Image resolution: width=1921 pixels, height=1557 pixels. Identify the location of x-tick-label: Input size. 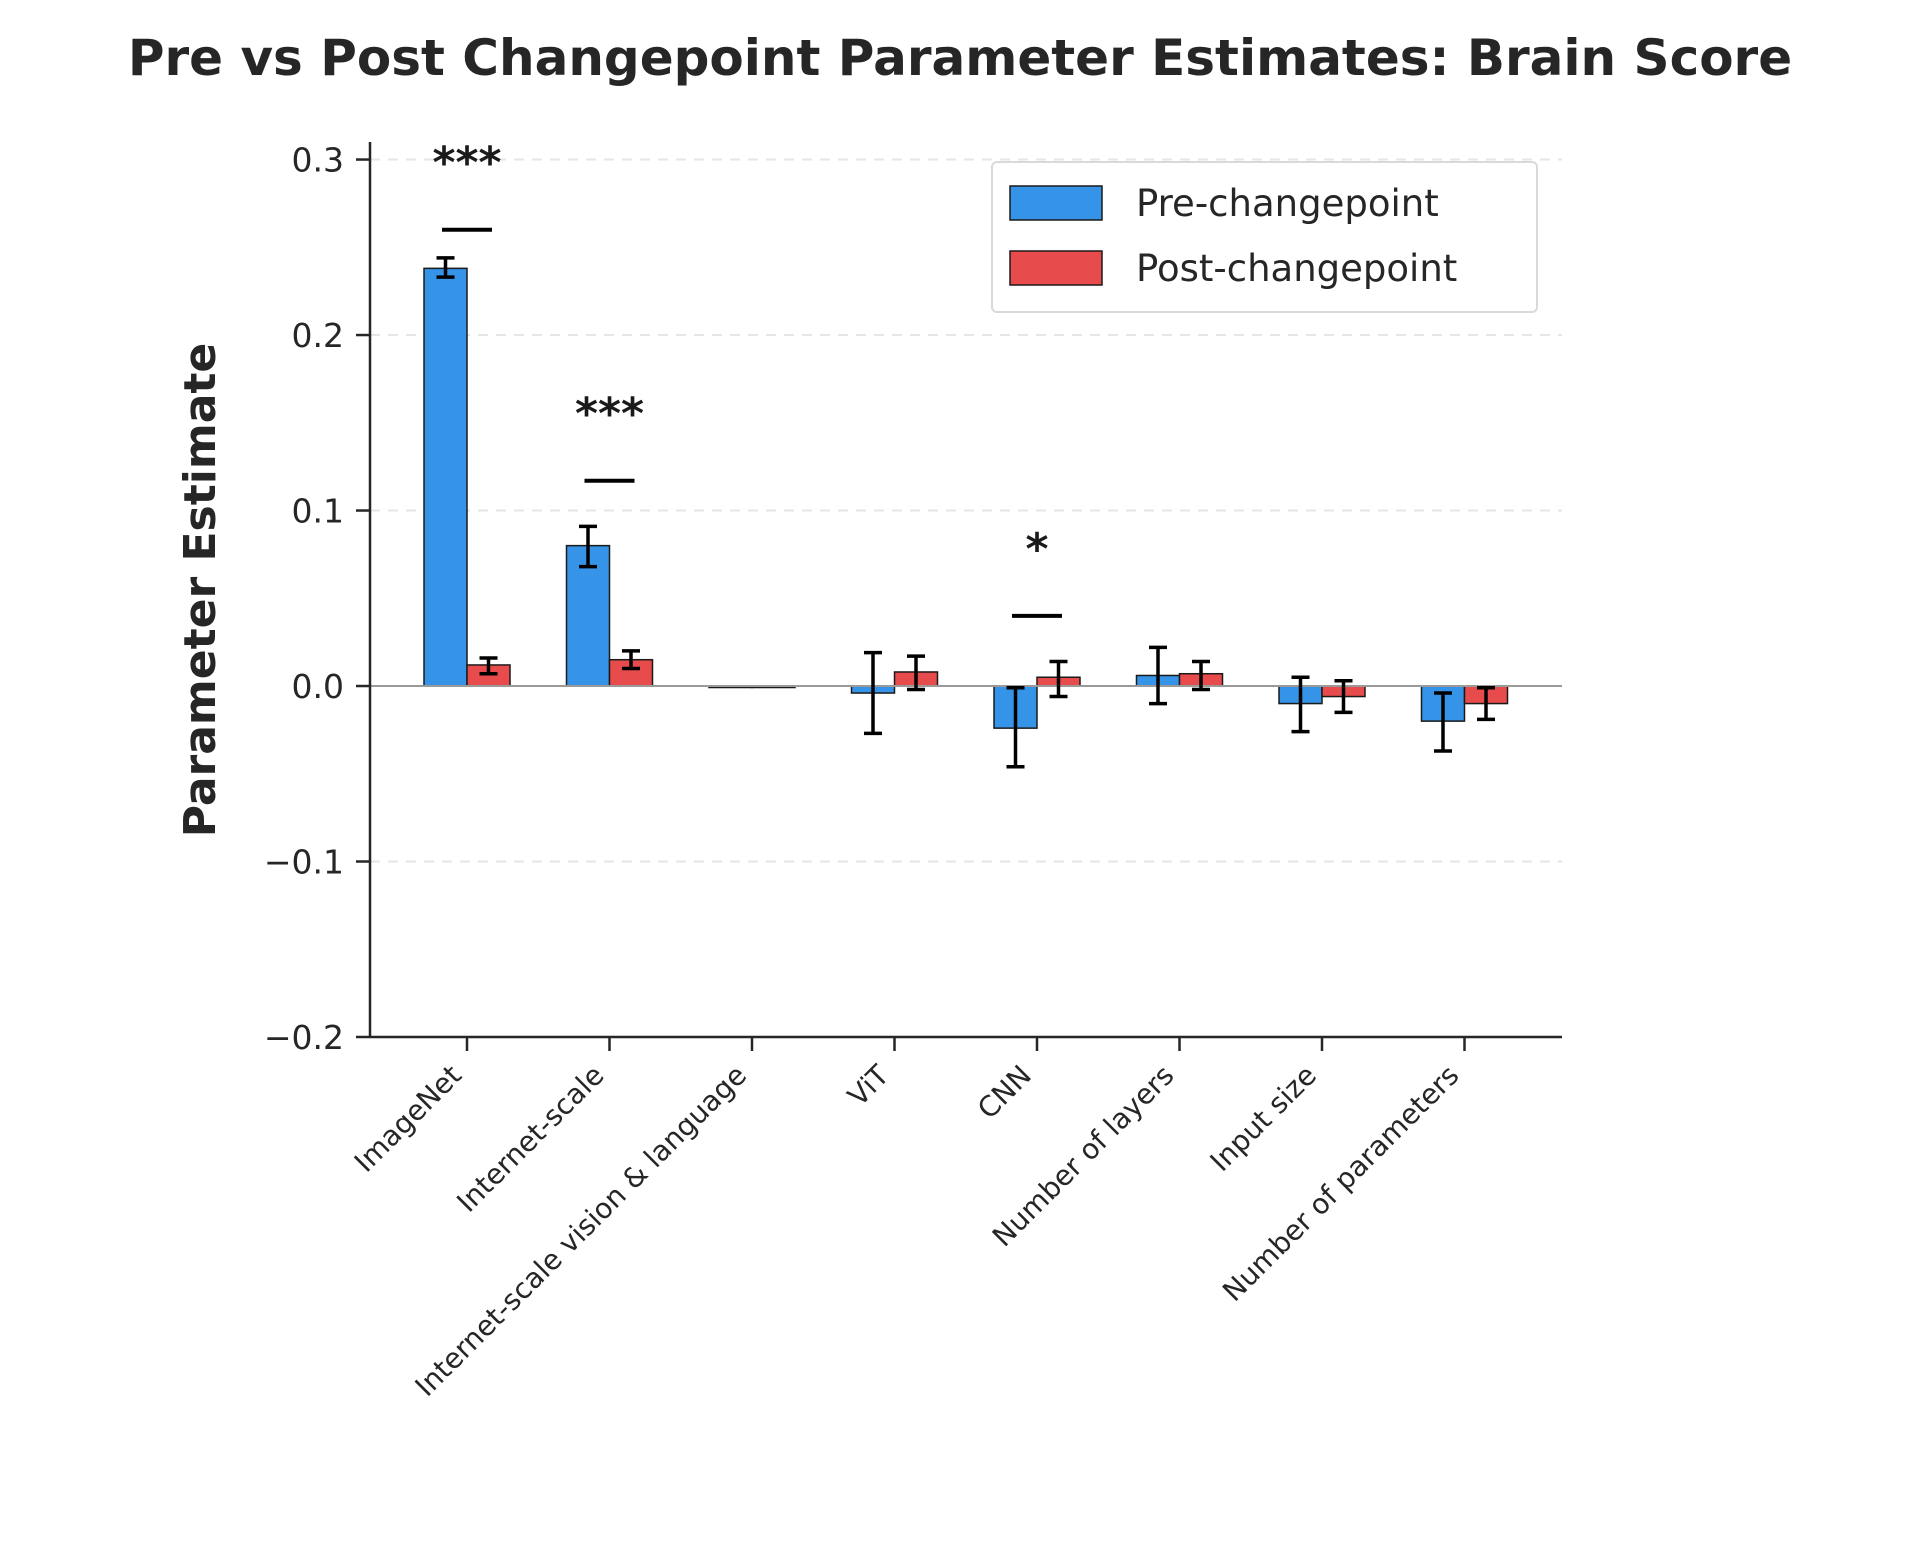
(1263, 1118).